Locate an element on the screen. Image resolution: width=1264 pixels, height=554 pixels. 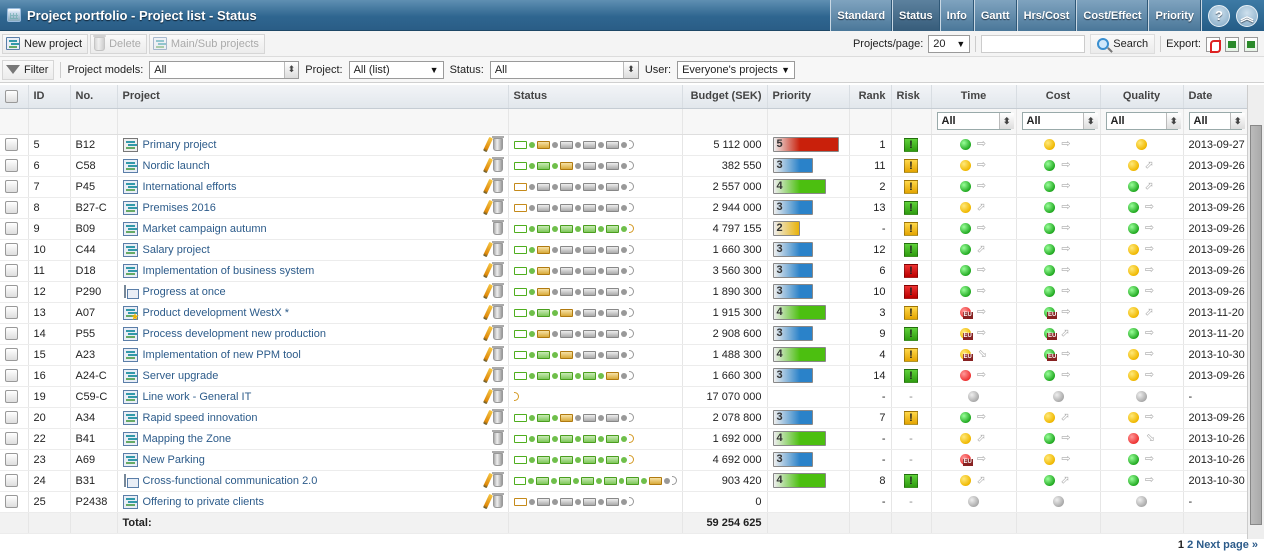
filter-button: Filter is located at coordinates (28, 69).